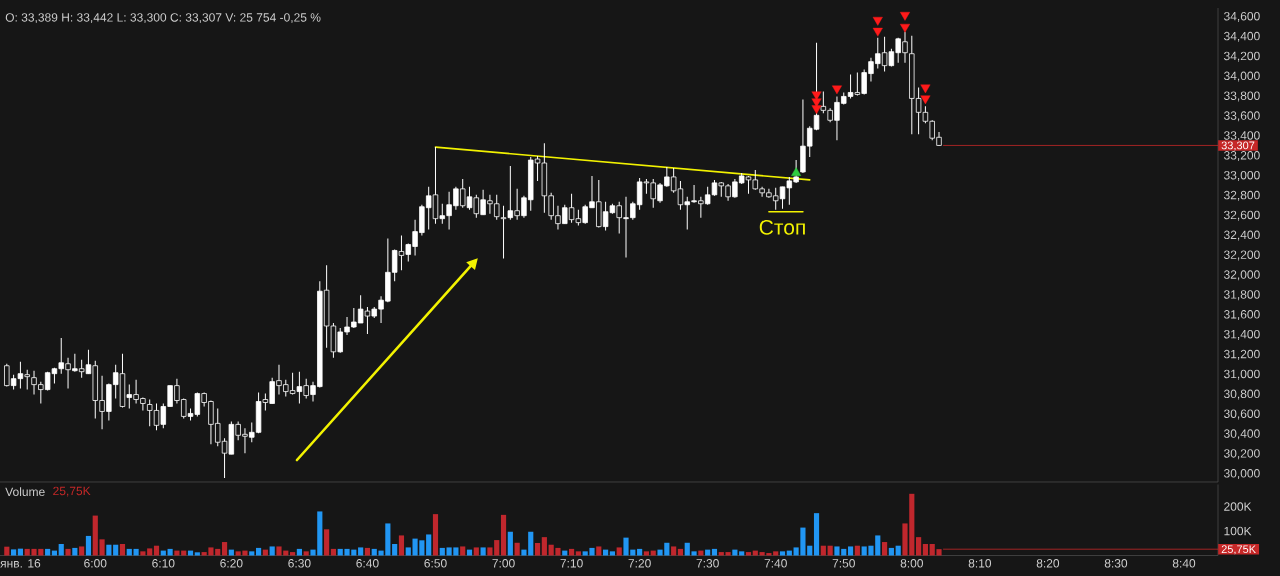  Describe the element at coordinates (1241, 374) in the screenshot. I see `y-tick-label: 31,000` at that location.